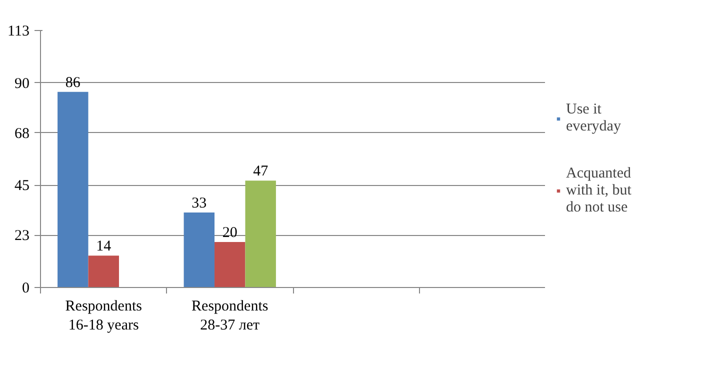  Describe the element at coordinates (103, 316) in the screenshot. I see `x-tick-label: Respondents 16-18 years` at that location.